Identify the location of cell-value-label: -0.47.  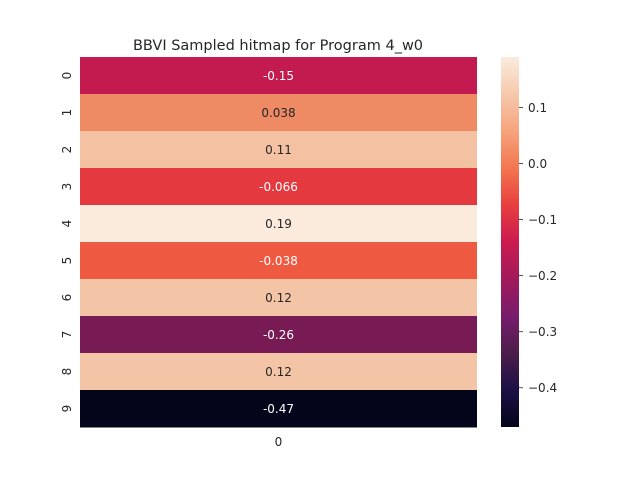
(278, 409).